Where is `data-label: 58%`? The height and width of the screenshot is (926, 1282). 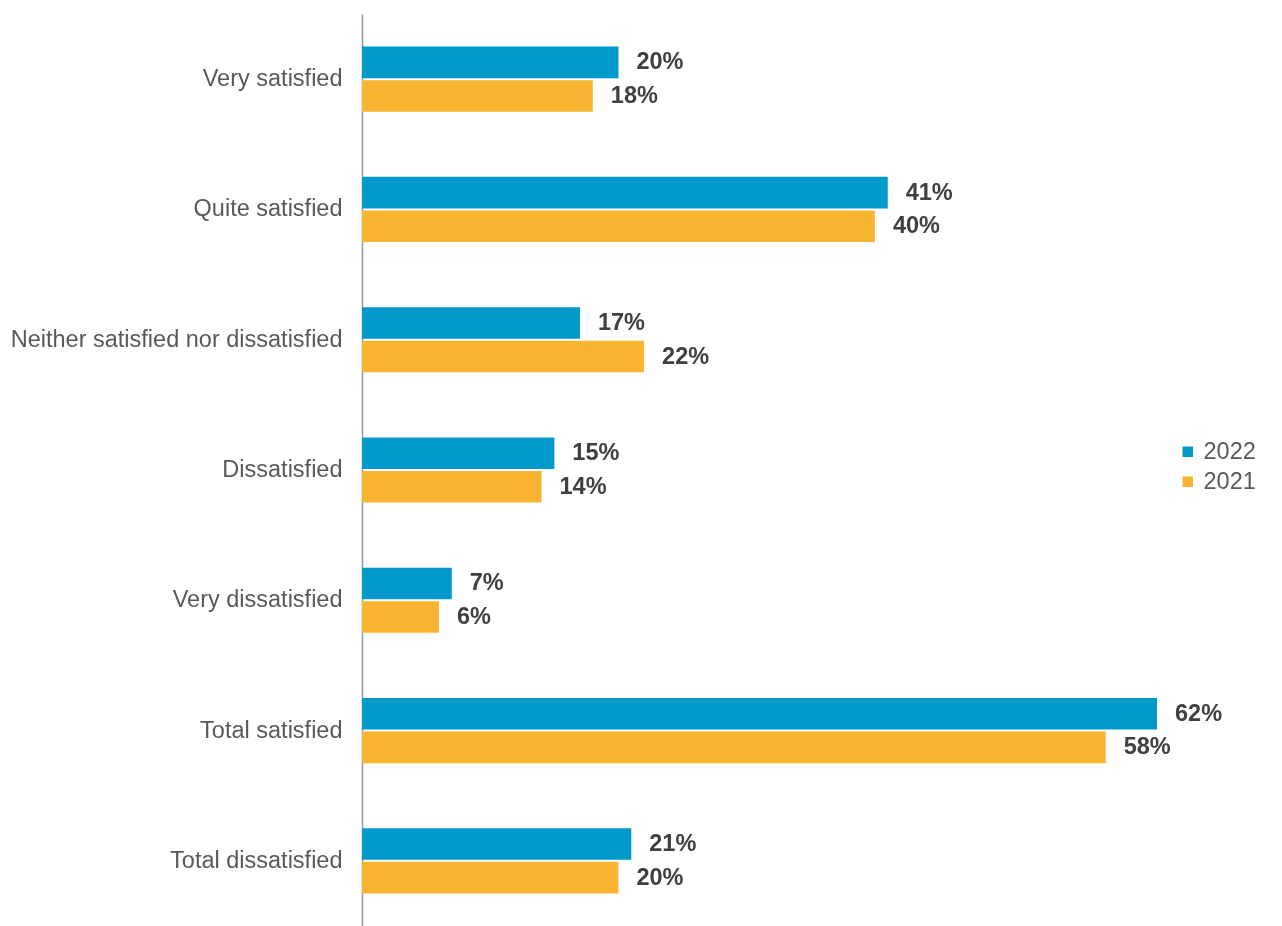
data-label: 58% is located at coordinates (1147, 746).